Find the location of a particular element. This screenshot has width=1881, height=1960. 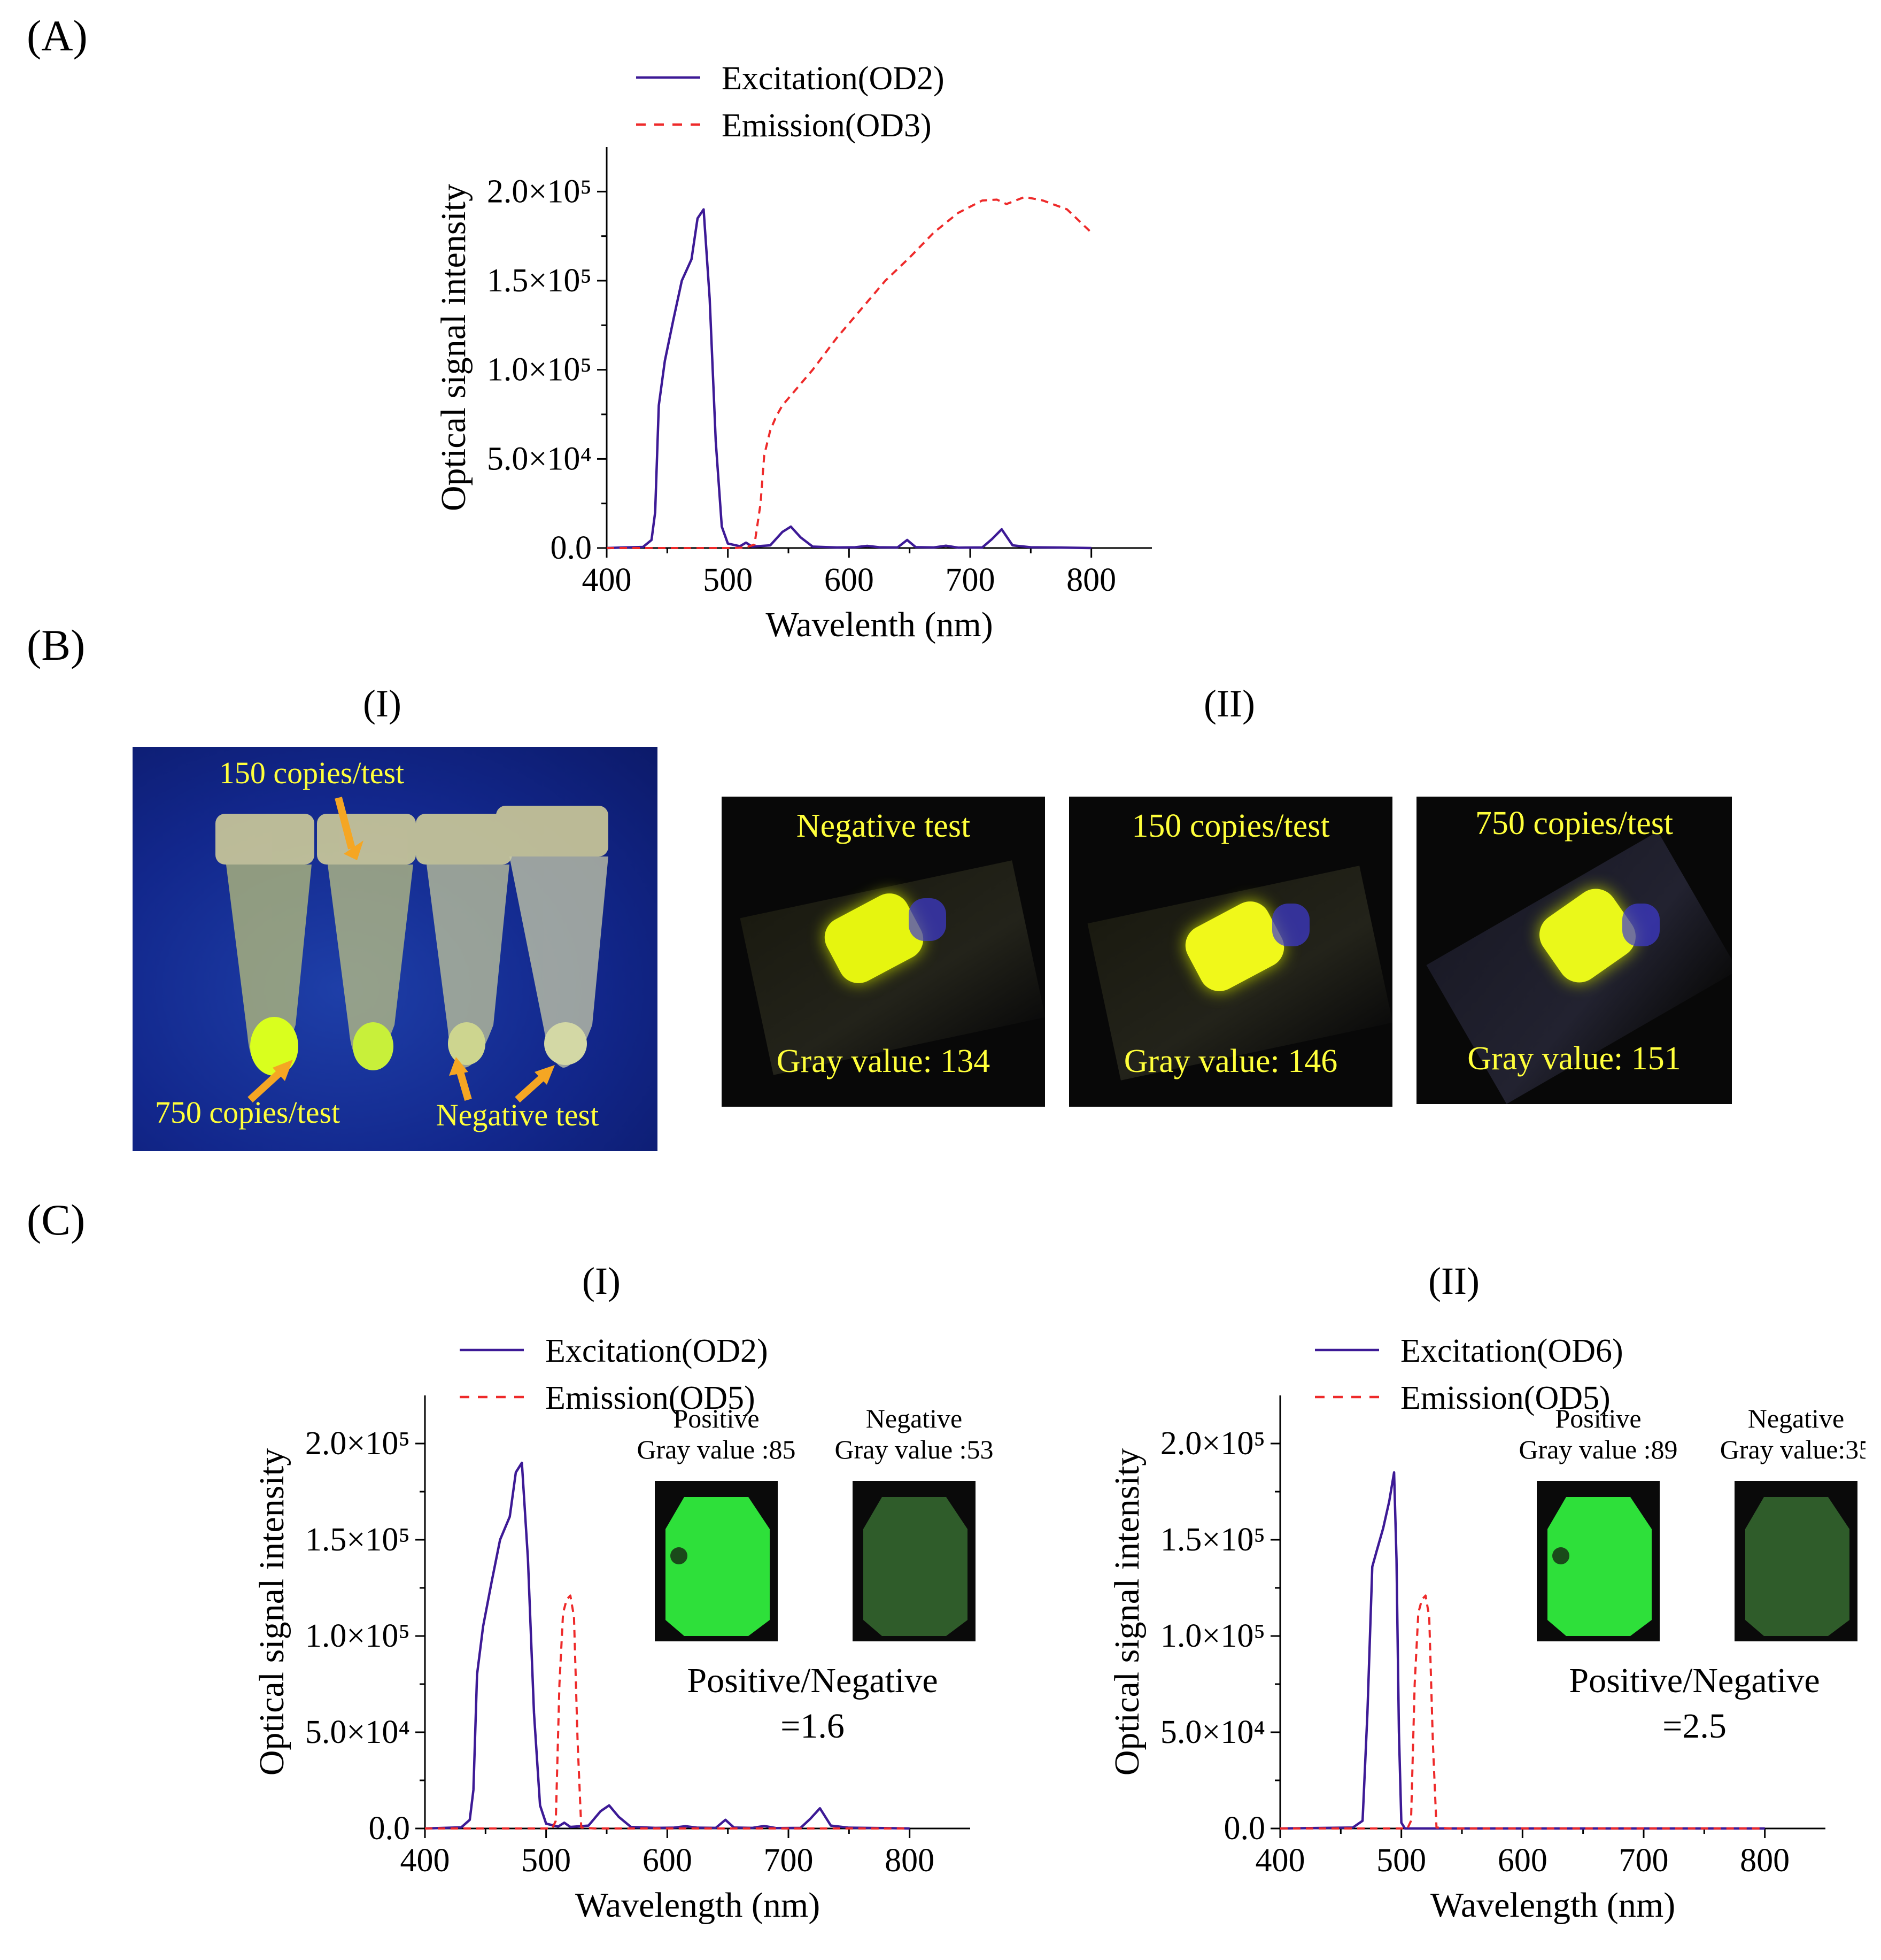

chart-c1-xlabel: Wavelength (nm) is located at coordinates (698, 1905).